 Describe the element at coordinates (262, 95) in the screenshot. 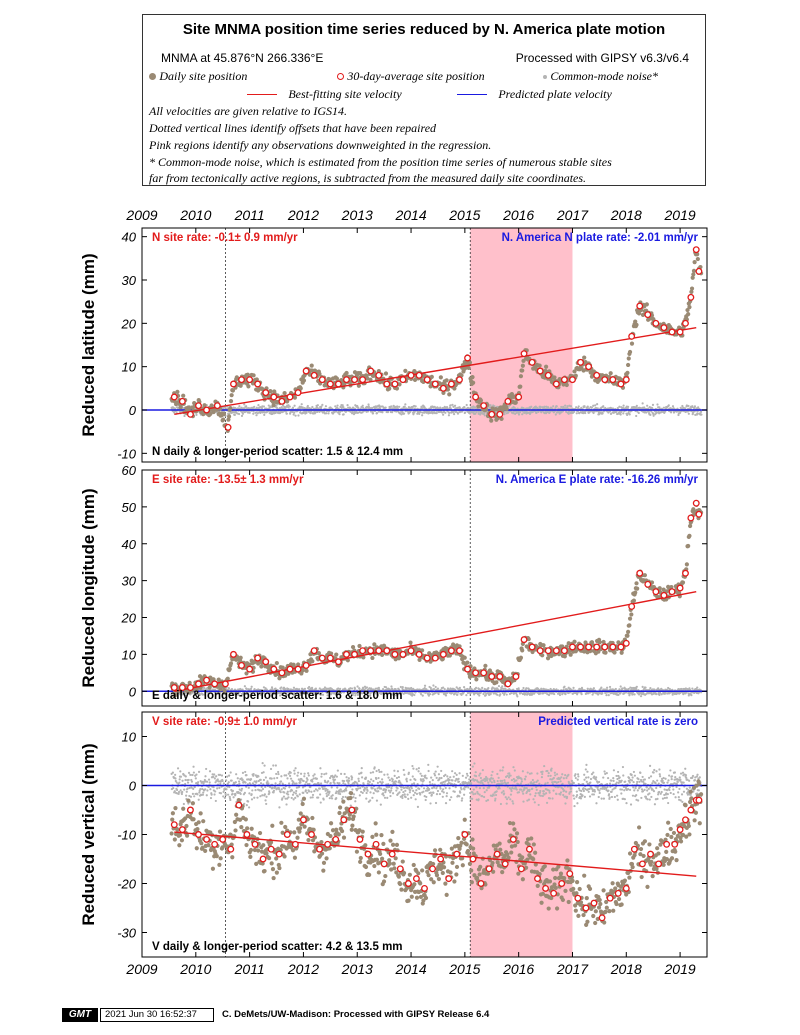

I see `best-fit-line-icon` at that location.